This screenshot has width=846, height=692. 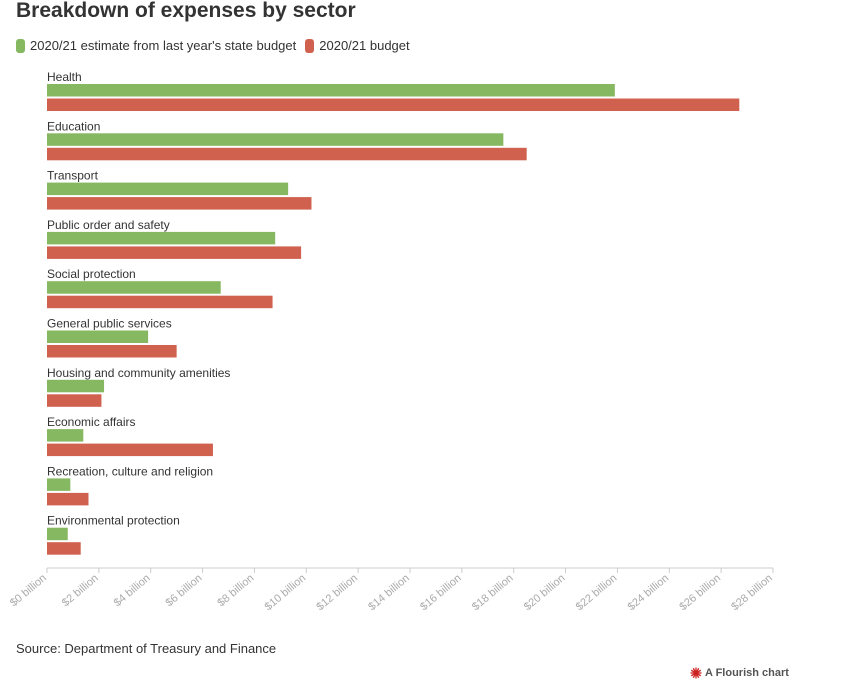 What do you see at coordinates (138, 373) in the screenshot?
I see `category-label: Housing and community amenities` at bounding box center [138, 373].